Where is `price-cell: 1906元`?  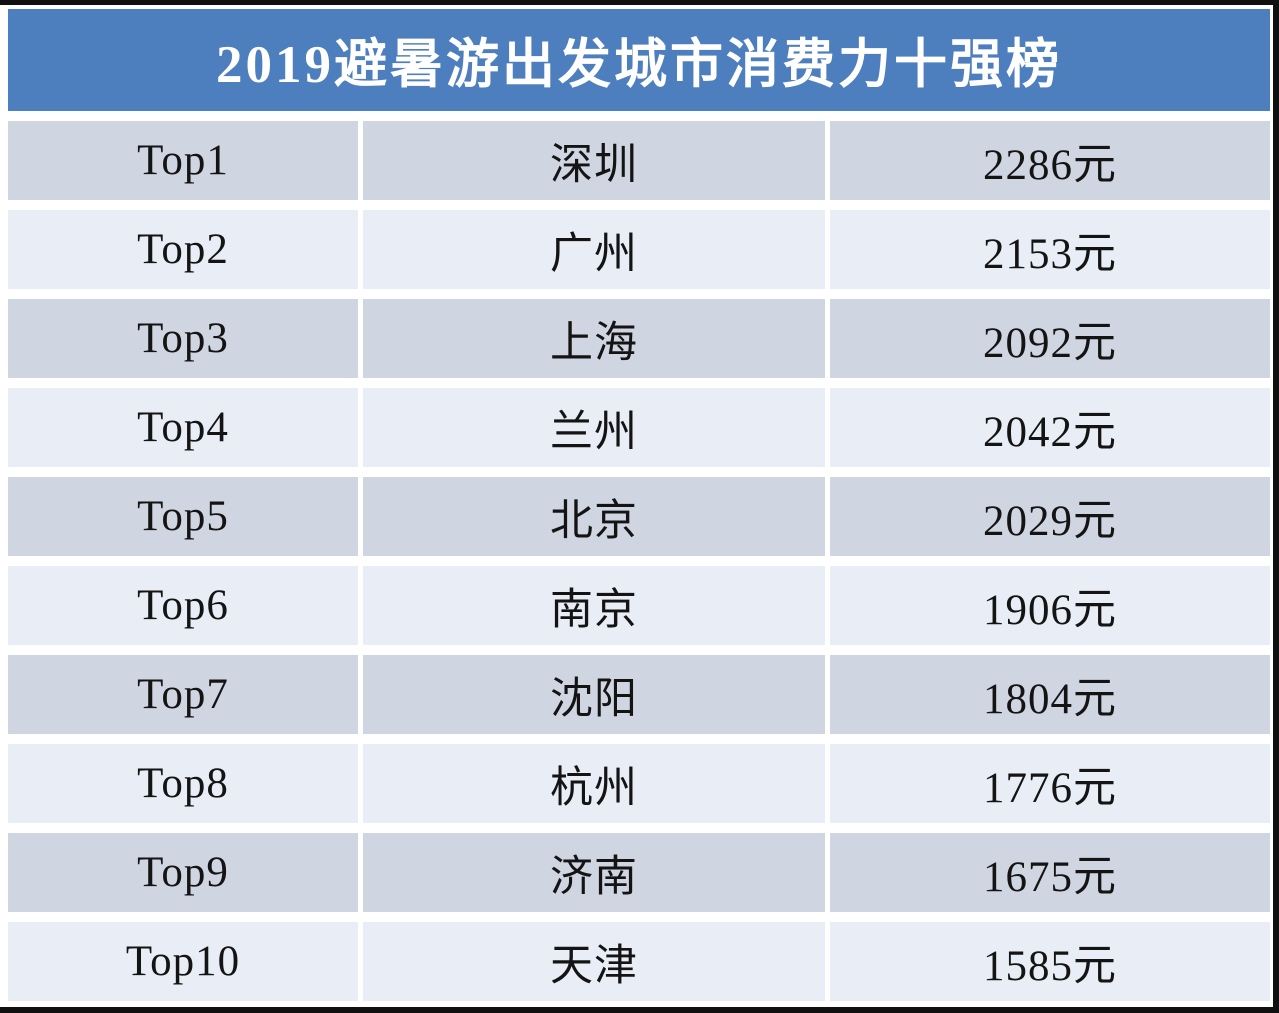
price-cell: 1906元 is located at coordinates (1050, 605).